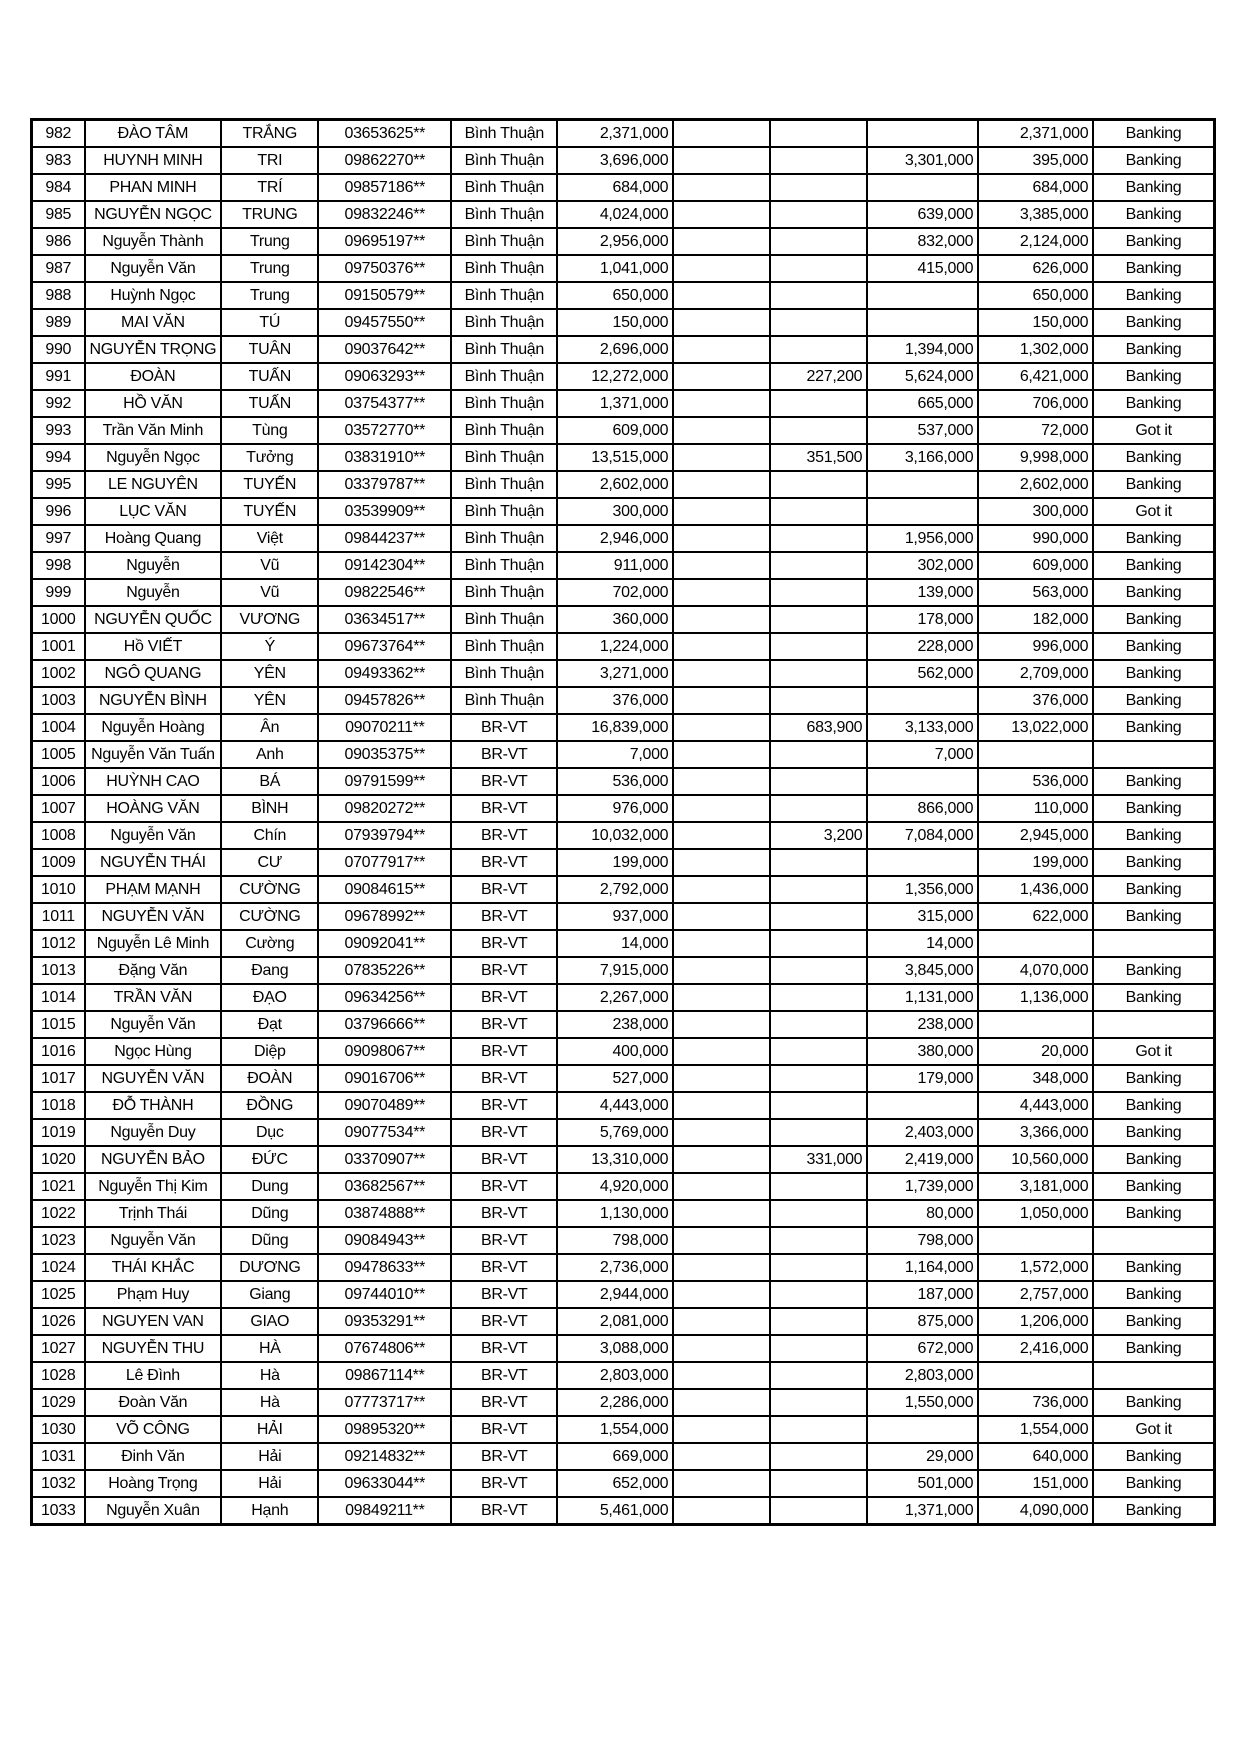  I want to click on cell-row-number: 982, so click(58, 133).